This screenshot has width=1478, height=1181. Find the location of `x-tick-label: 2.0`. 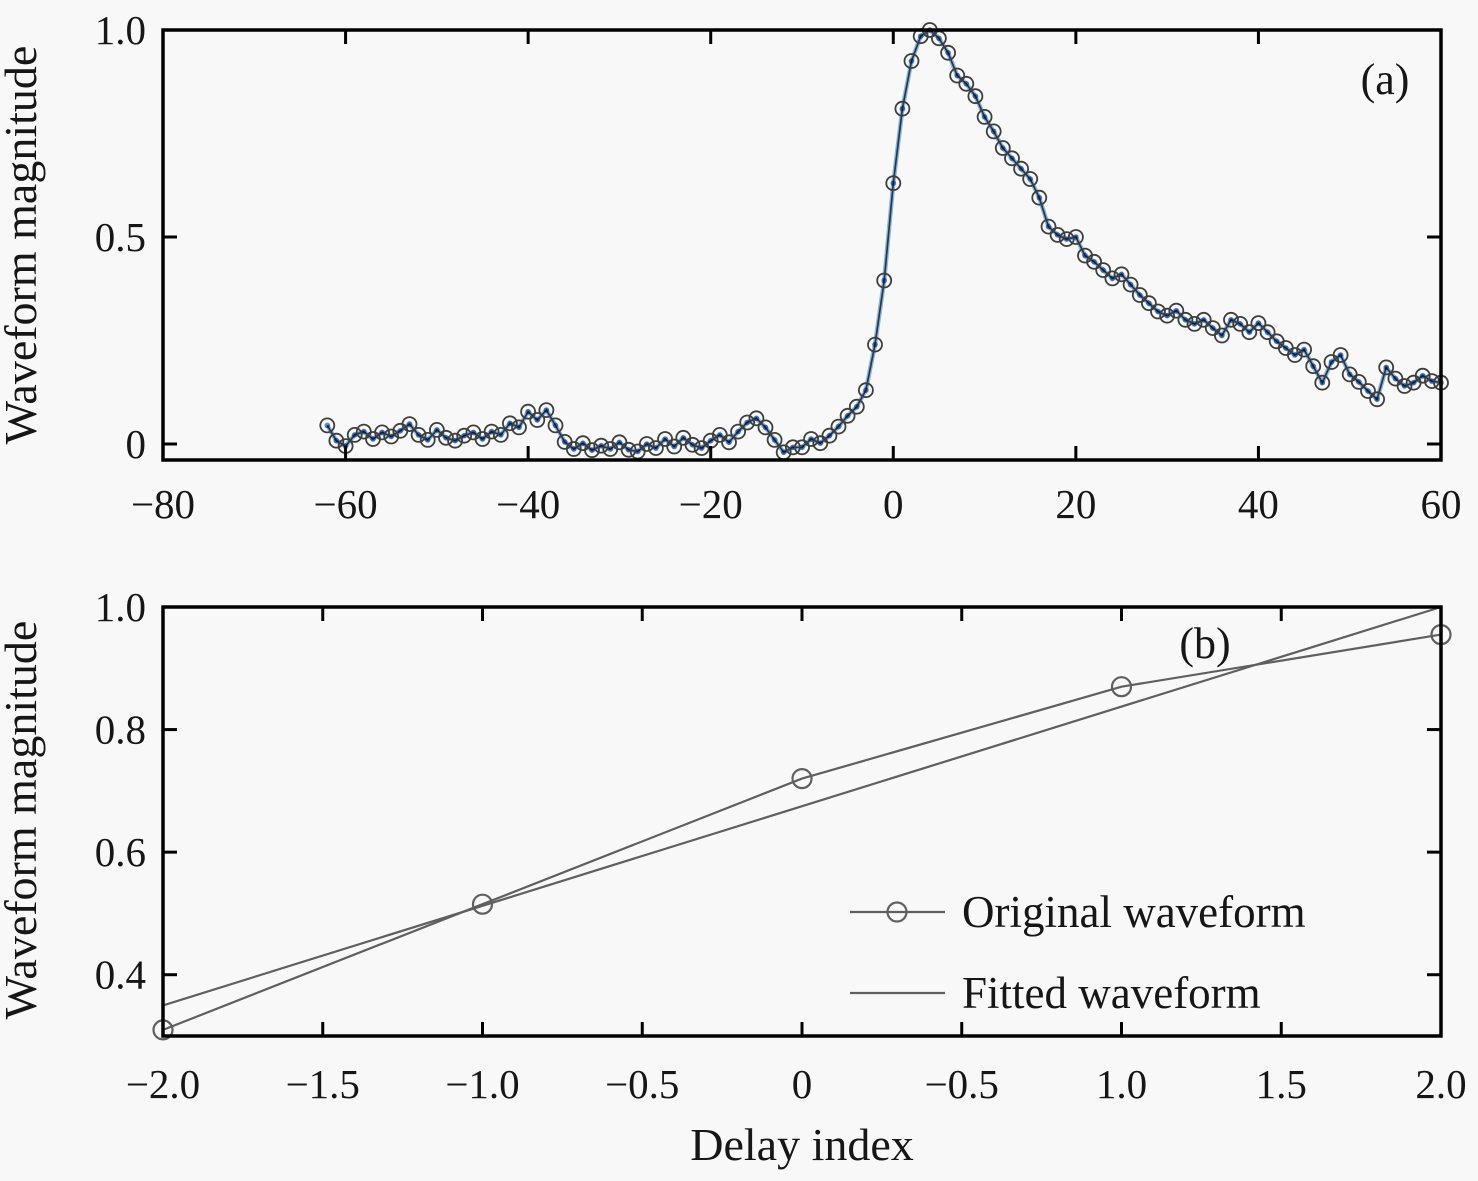

x-tick-label: 2.0 is located at coordinates (1440, 1084).